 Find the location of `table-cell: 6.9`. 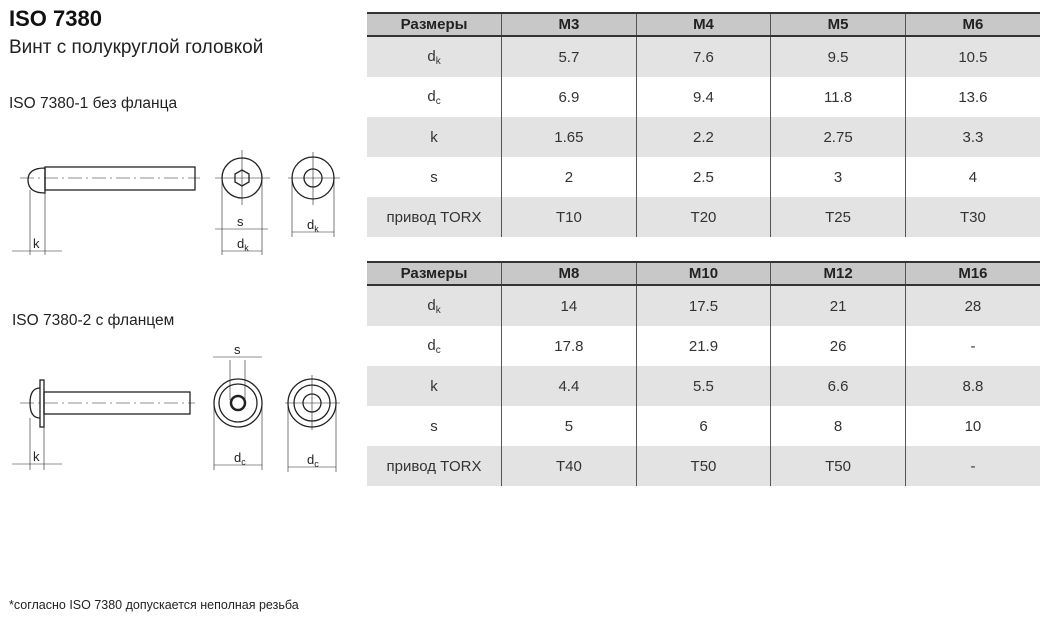

table-cell: 6.9 is located at coordinates (569, 97).